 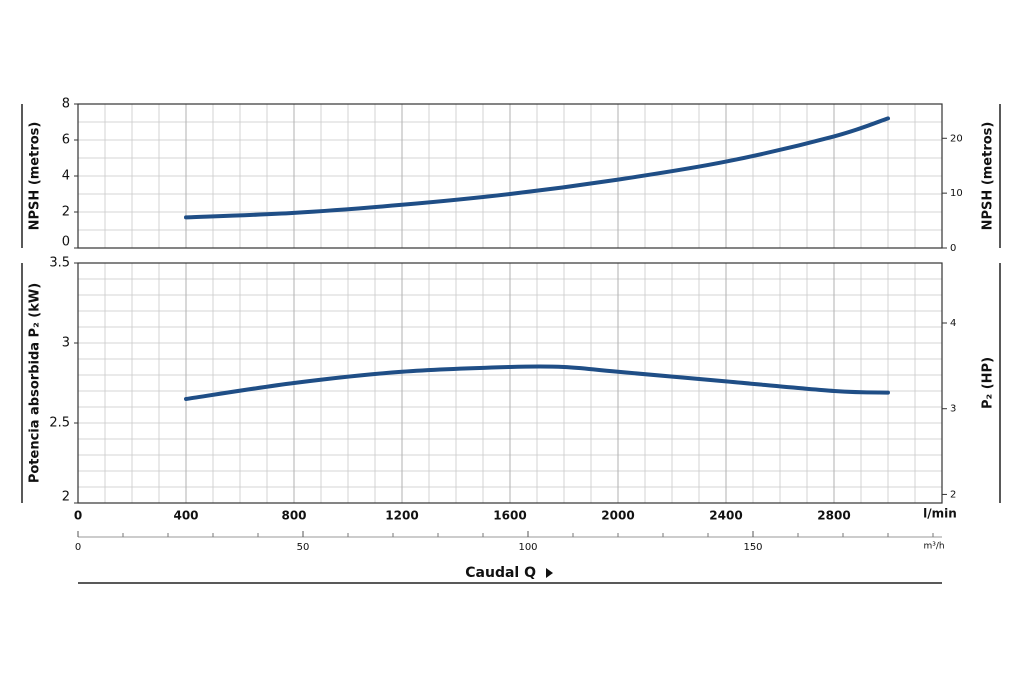 What do you see at coordinates (500, 573) in the screenshot?
I see `x-axis-title: Caudal Q` at bounding box center [500, 573].